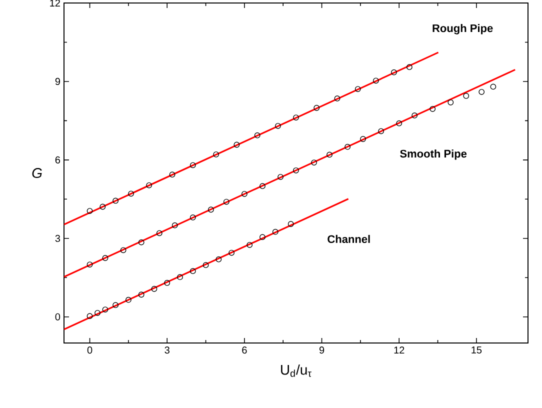 The image size is (542, 408). I want to click on annotation: Rough Pipe, so click(462, 29).